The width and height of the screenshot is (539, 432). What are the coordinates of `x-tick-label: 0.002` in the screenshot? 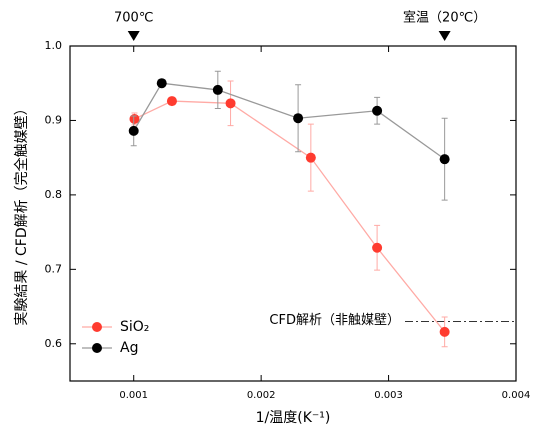 It's located at (261, 395).